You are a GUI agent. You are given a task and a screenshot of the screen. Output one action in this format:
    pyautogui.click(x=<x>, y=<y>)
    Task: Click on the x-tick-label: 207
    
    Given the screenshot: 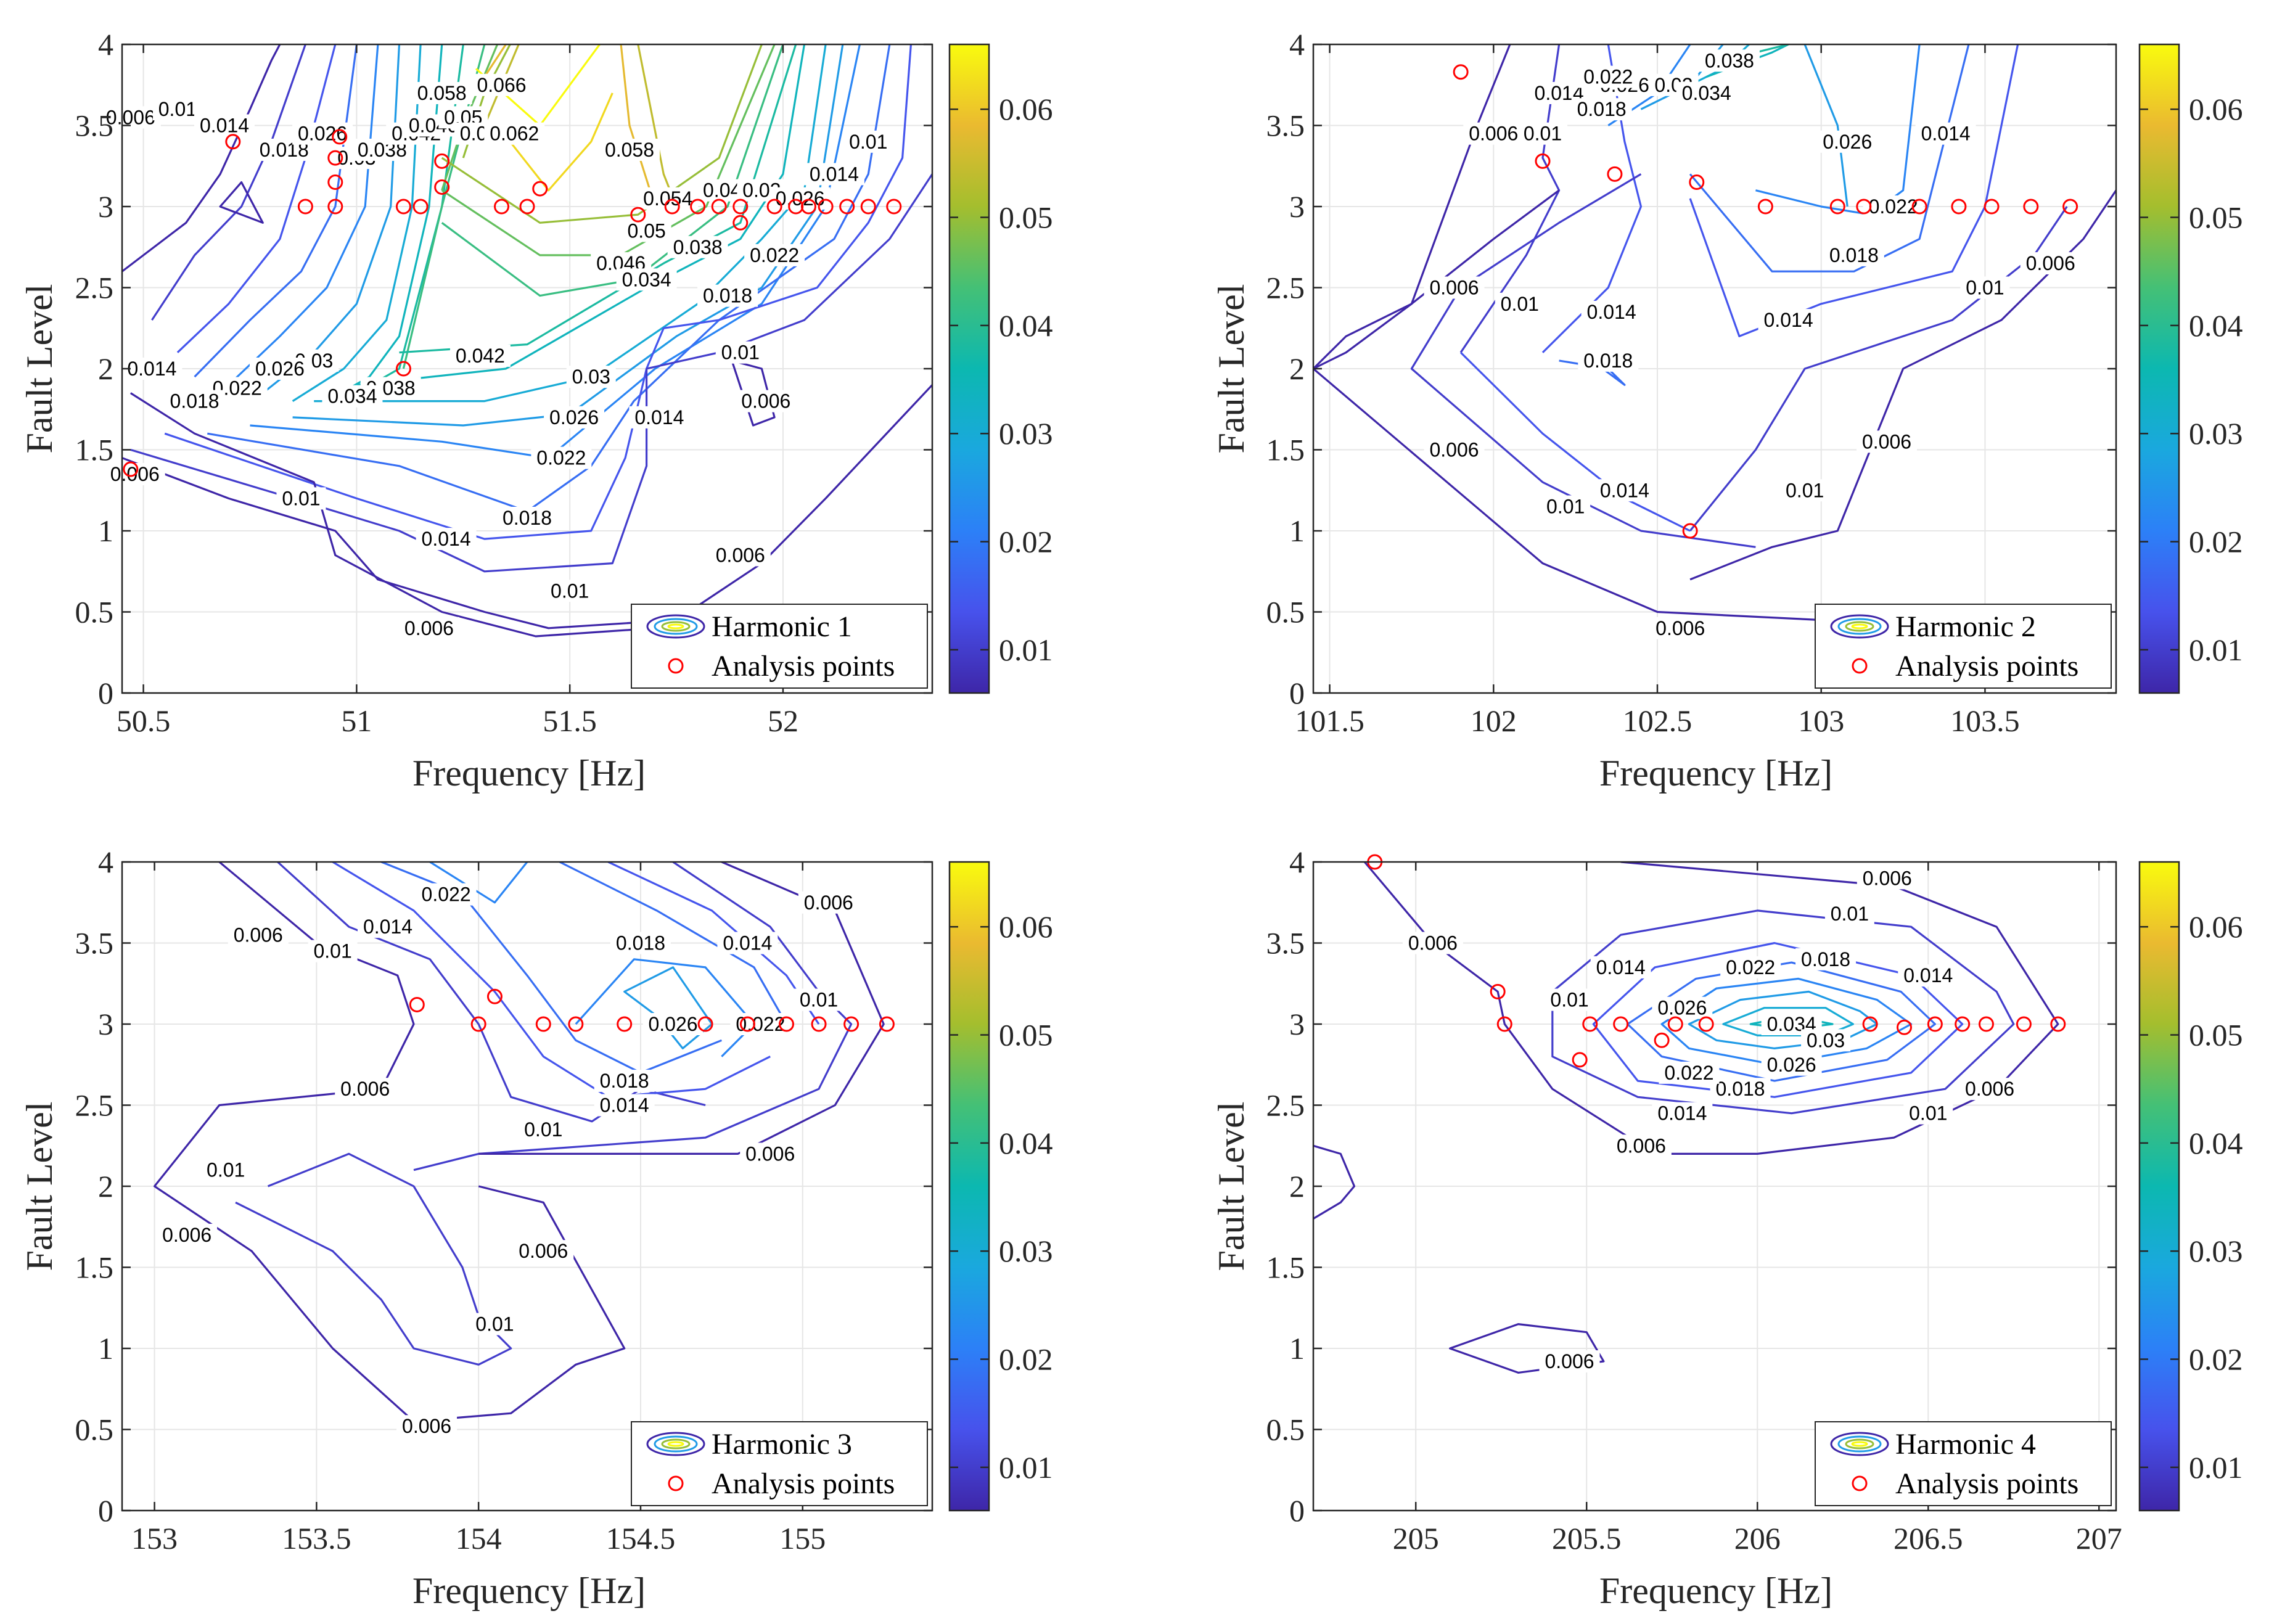 What is the action you would take?
    pyautogui.click(x=2099, y=1538)
    